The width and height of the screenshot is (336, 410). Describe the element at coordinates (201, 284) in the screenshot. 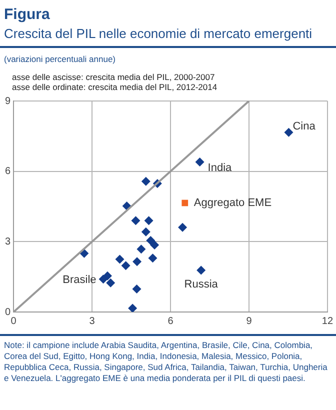

I see `annotation: Russia` at that location.